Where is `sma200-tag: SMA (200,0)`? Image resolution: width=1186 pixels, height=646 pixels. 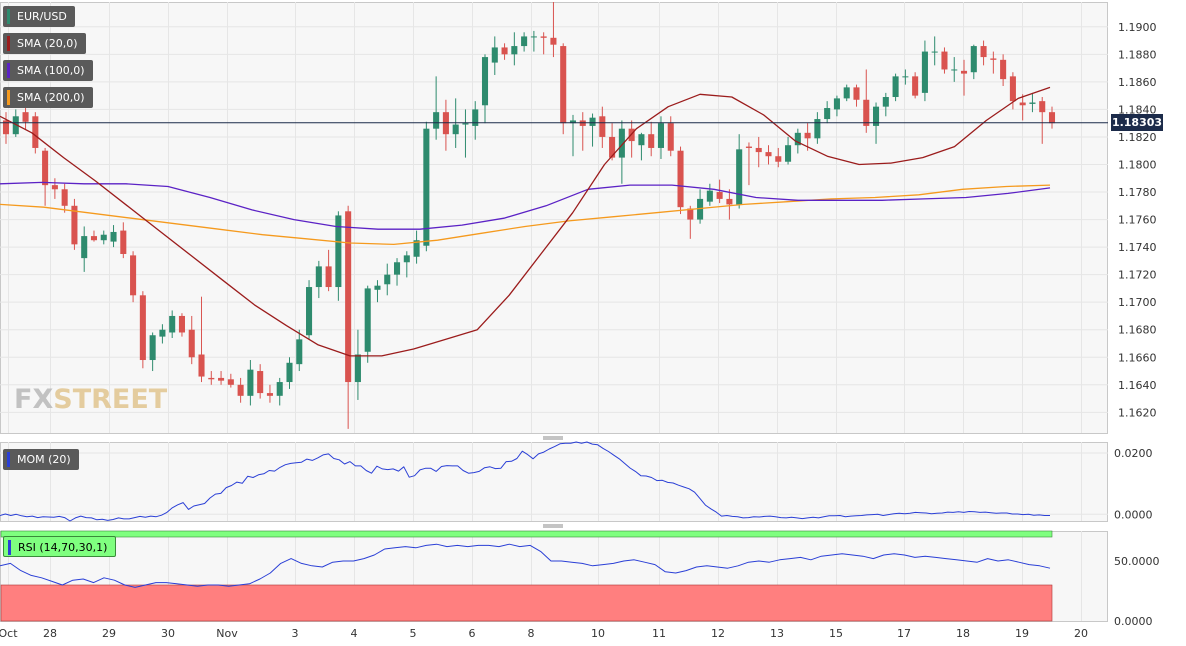
sma200-tag: SMA (200,0) is located at coordinates (48, 97).